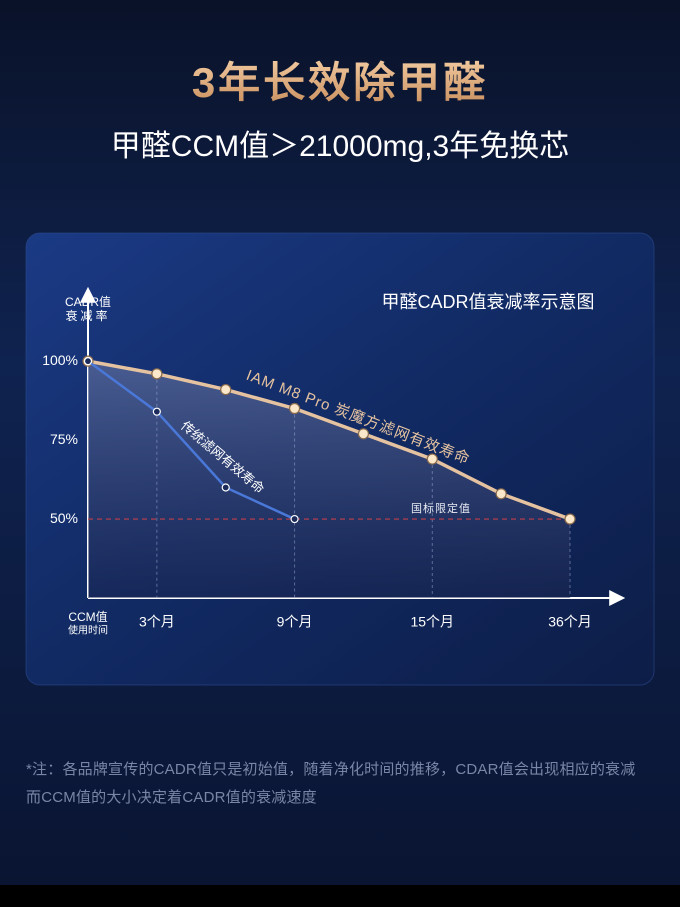  I want to click on y-tick-label: 75%, so click(64, 439).